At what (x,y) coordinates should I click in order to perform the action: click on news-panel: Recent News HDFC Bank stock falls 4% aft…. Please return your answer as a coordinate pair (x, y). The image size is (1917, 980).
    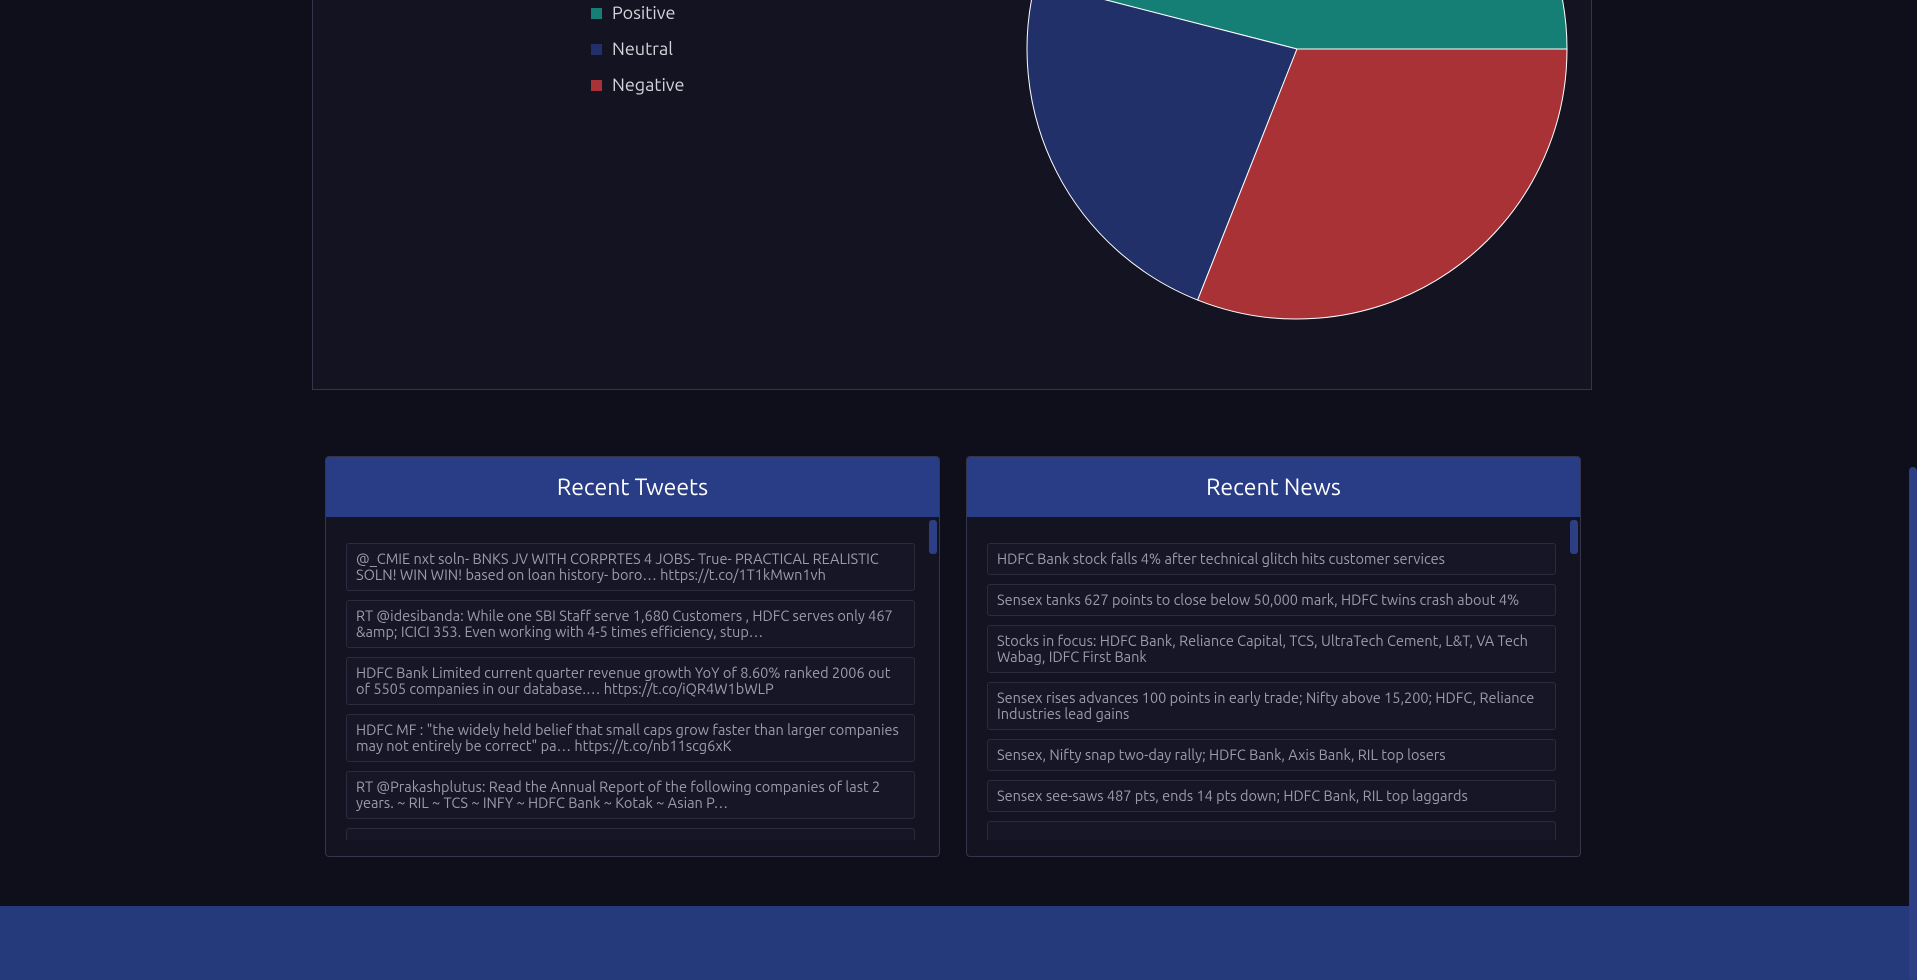
    Looking at the image, I should click on (1273, 656).